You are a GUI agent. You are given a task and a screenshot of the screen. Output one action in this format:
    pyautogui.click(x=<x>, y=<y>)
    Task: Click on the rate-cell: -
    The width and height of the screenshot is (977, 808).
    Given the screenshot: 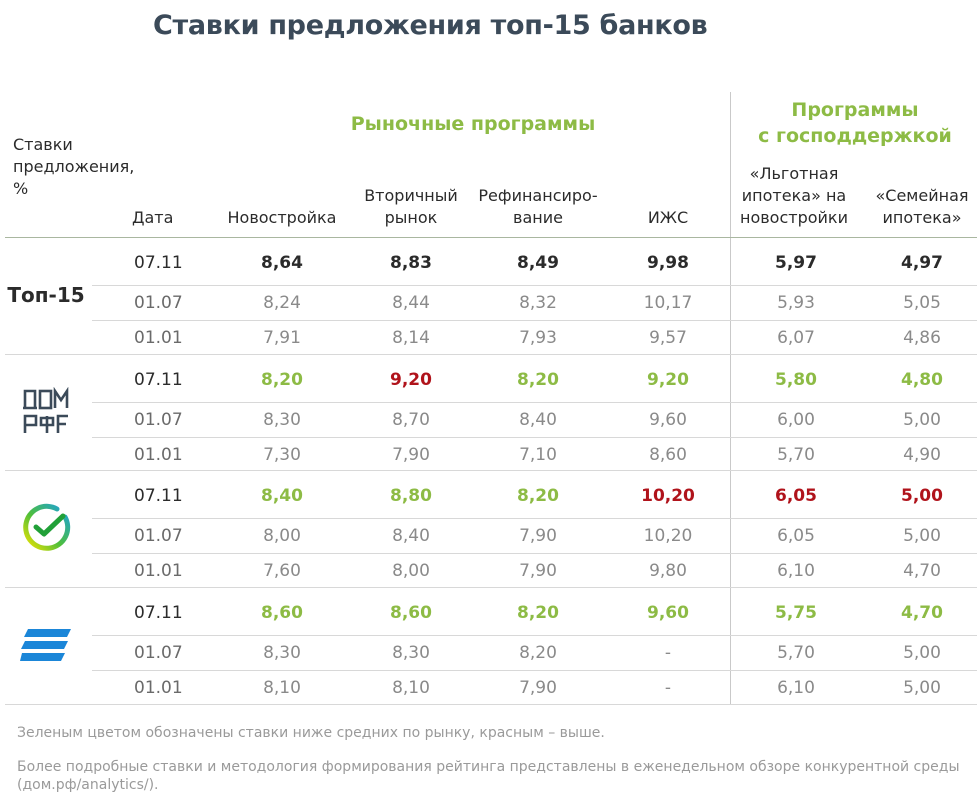 What is the action you would take?
    pyautogui.click(x=668, y=653)
    